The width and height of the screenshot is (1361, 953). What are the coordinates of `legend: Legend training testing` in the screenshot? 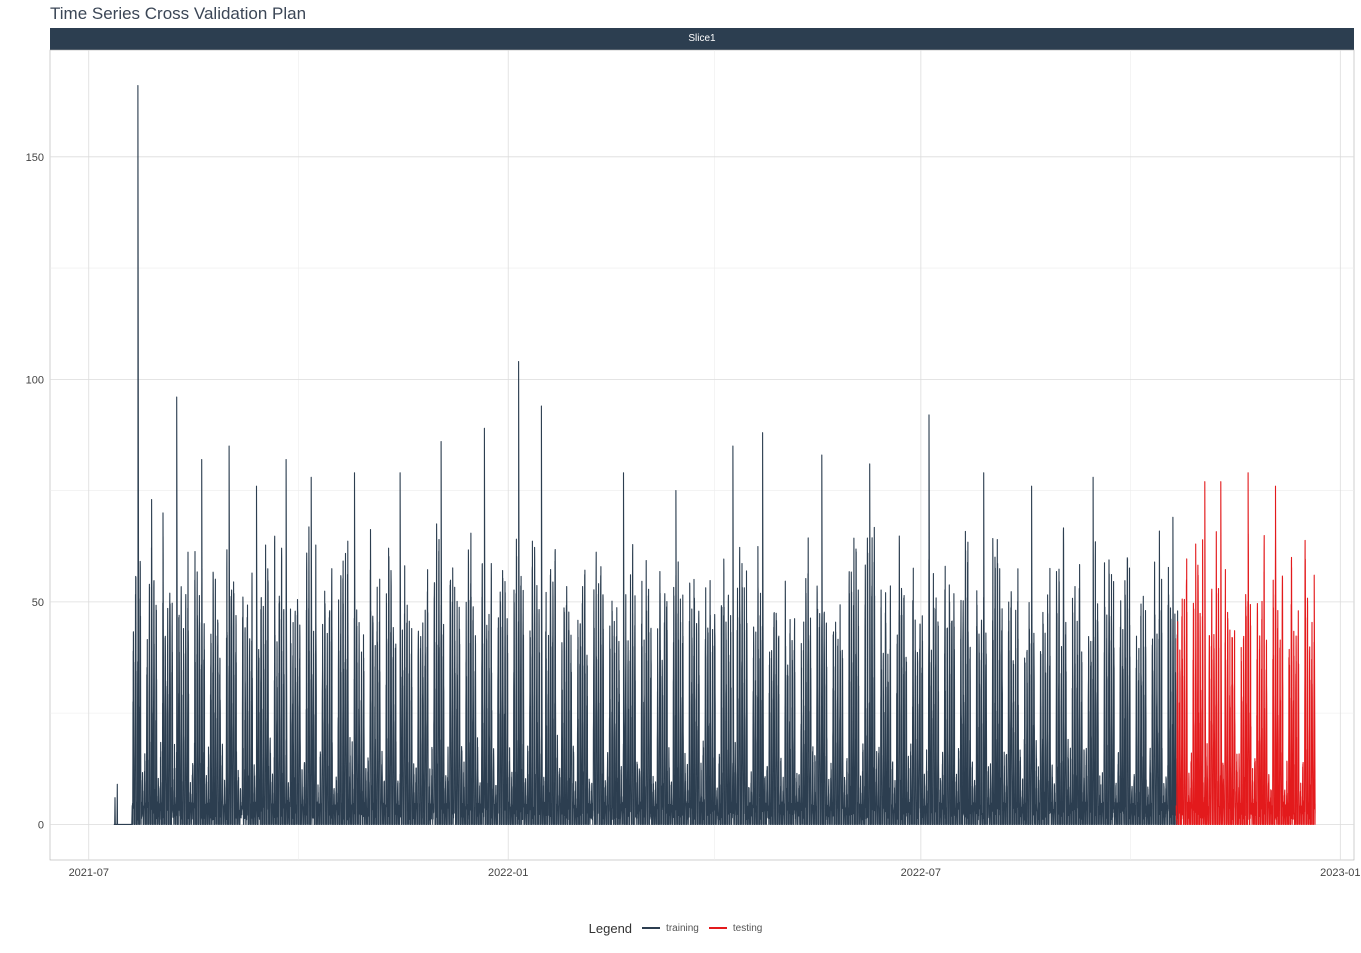 It's located at (680, 928).